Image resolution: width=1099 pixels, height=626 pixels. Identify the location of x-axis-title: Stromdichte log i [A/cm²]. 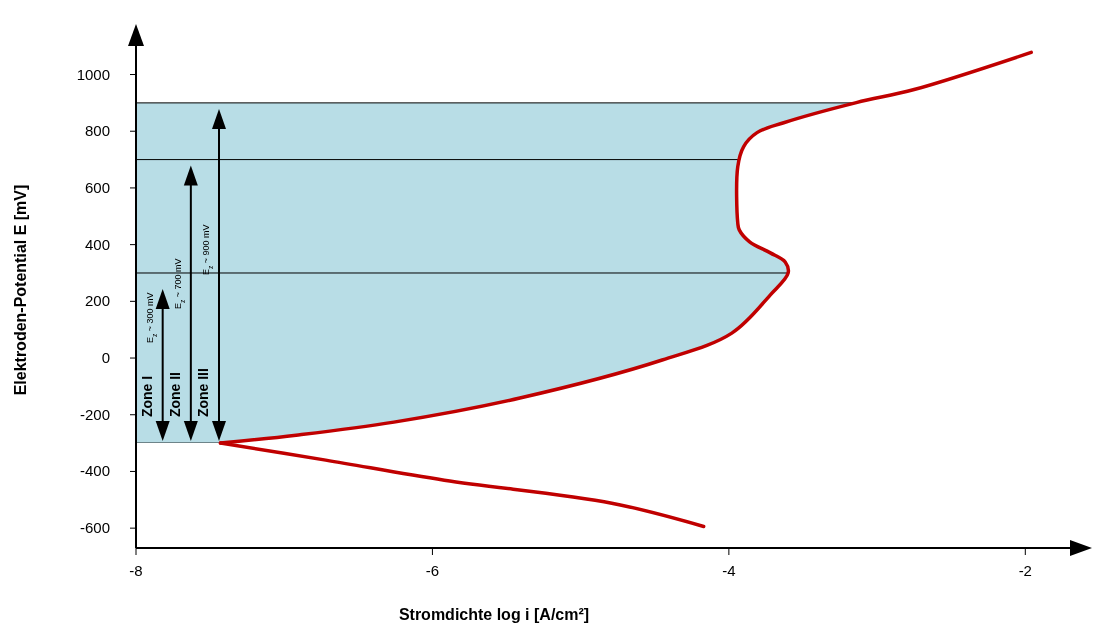
(494, 614).